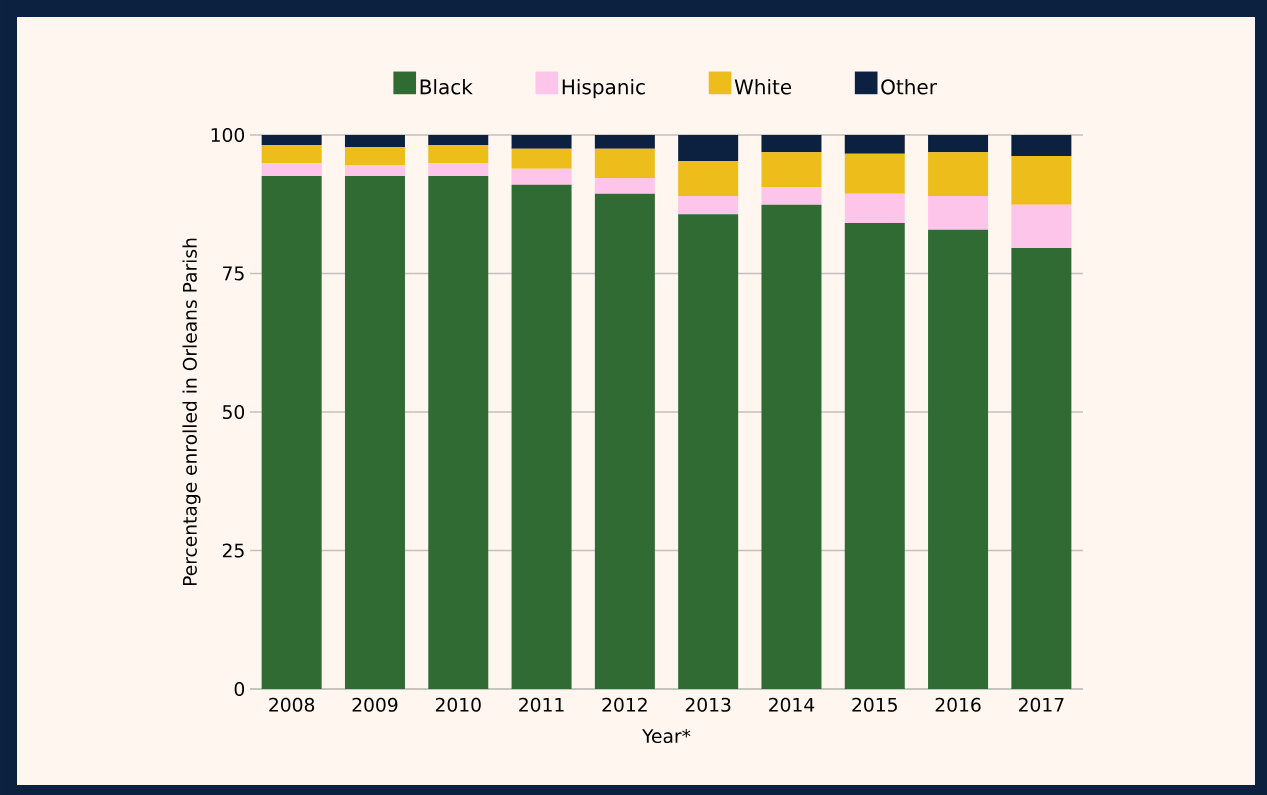  What do you see at coordinates (233, 550) in the screenshot?
I see `y-tick-label: 25` at bounding box center [233, 550].